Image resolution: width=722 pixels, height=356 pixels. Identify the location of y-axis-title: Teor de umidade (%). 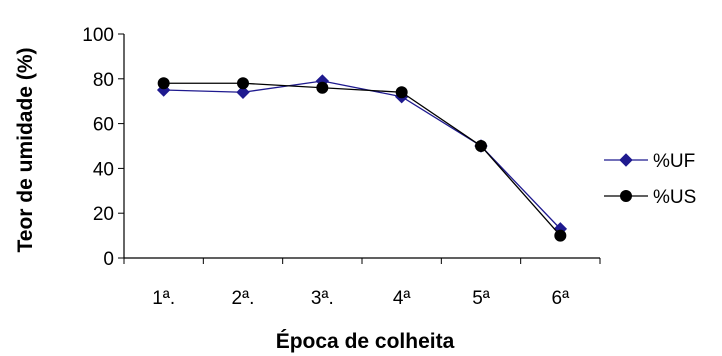
(25, 150).